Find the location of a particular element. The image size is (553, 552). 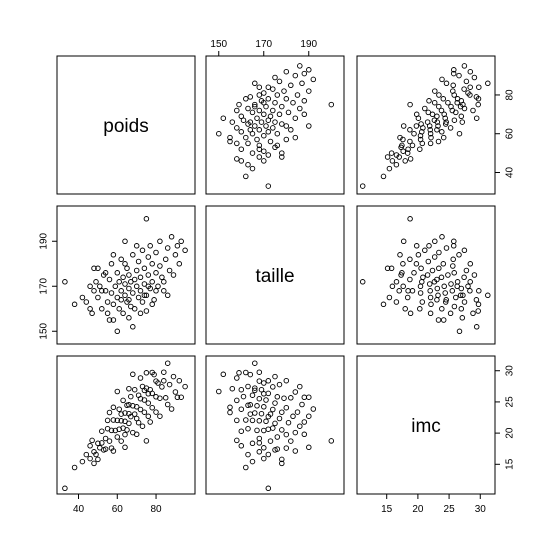

panel-frame is located at coordinates (275, 125).